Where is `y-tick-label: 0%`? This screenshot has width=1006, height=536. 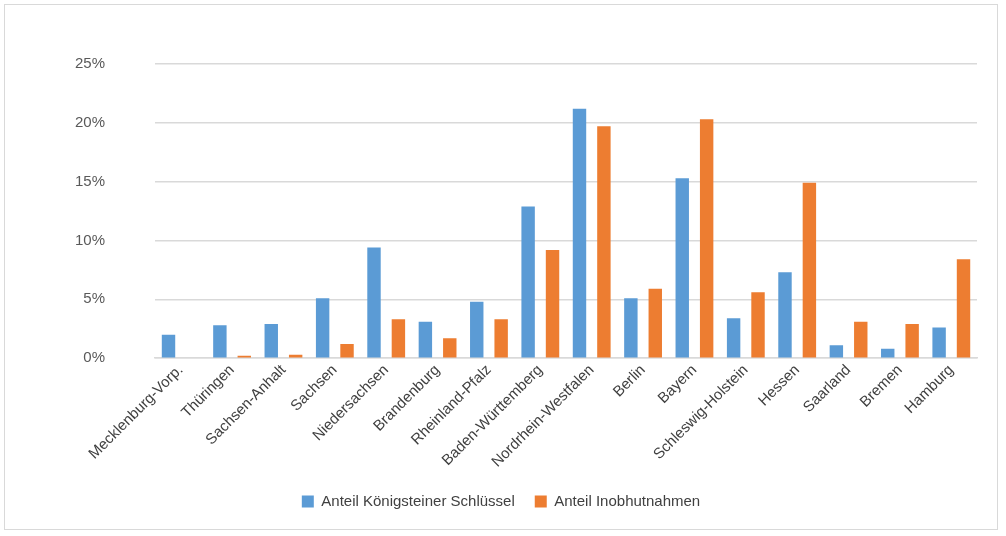 y-tick-label: 0% is located at coordinates (94, 357).